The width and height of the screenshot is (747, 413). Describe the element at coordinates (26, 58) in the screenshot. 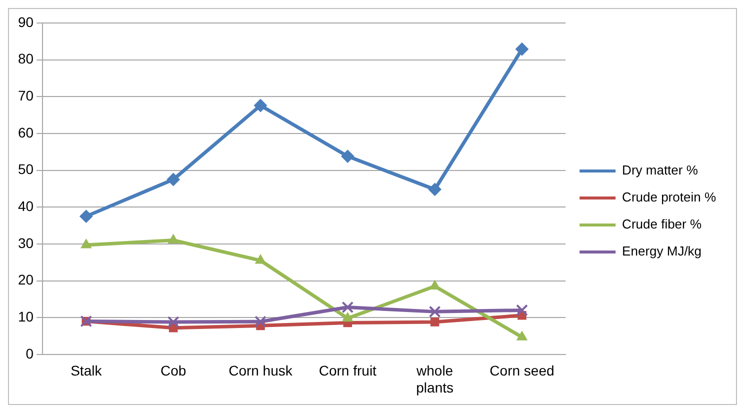

I see `y-tick-label: 80` at that location.